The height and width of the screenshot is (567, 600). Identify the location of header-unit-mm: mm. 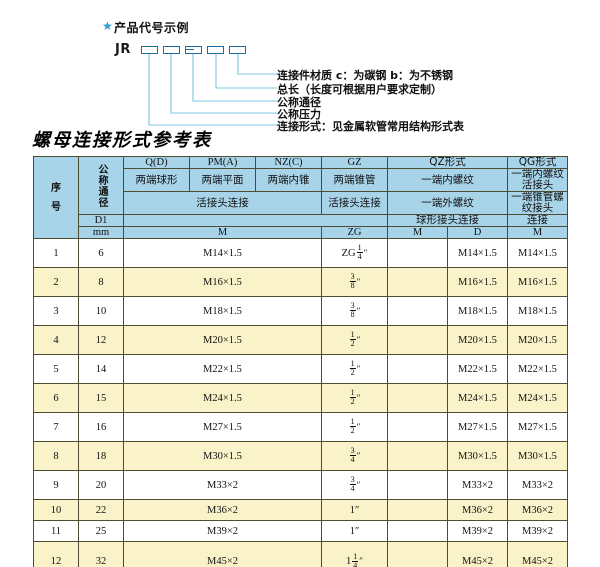
(101, 233).